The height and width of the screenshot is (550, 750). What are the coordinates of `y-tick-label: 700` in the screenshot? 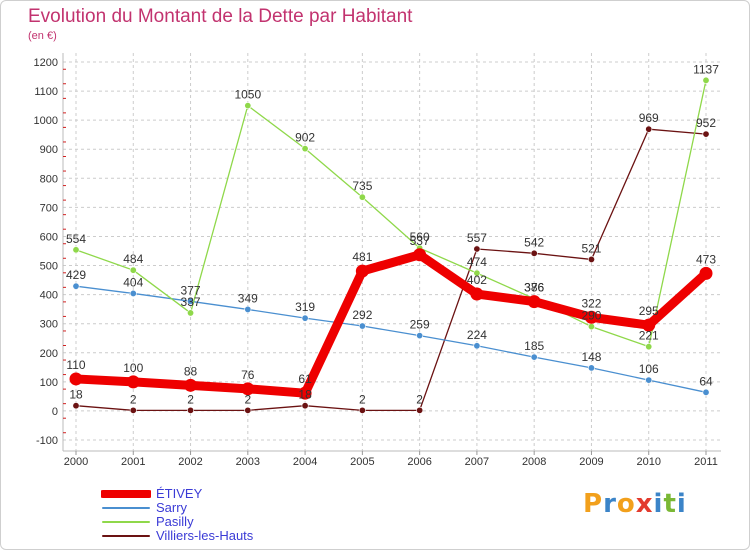 It's located at (49, 208).